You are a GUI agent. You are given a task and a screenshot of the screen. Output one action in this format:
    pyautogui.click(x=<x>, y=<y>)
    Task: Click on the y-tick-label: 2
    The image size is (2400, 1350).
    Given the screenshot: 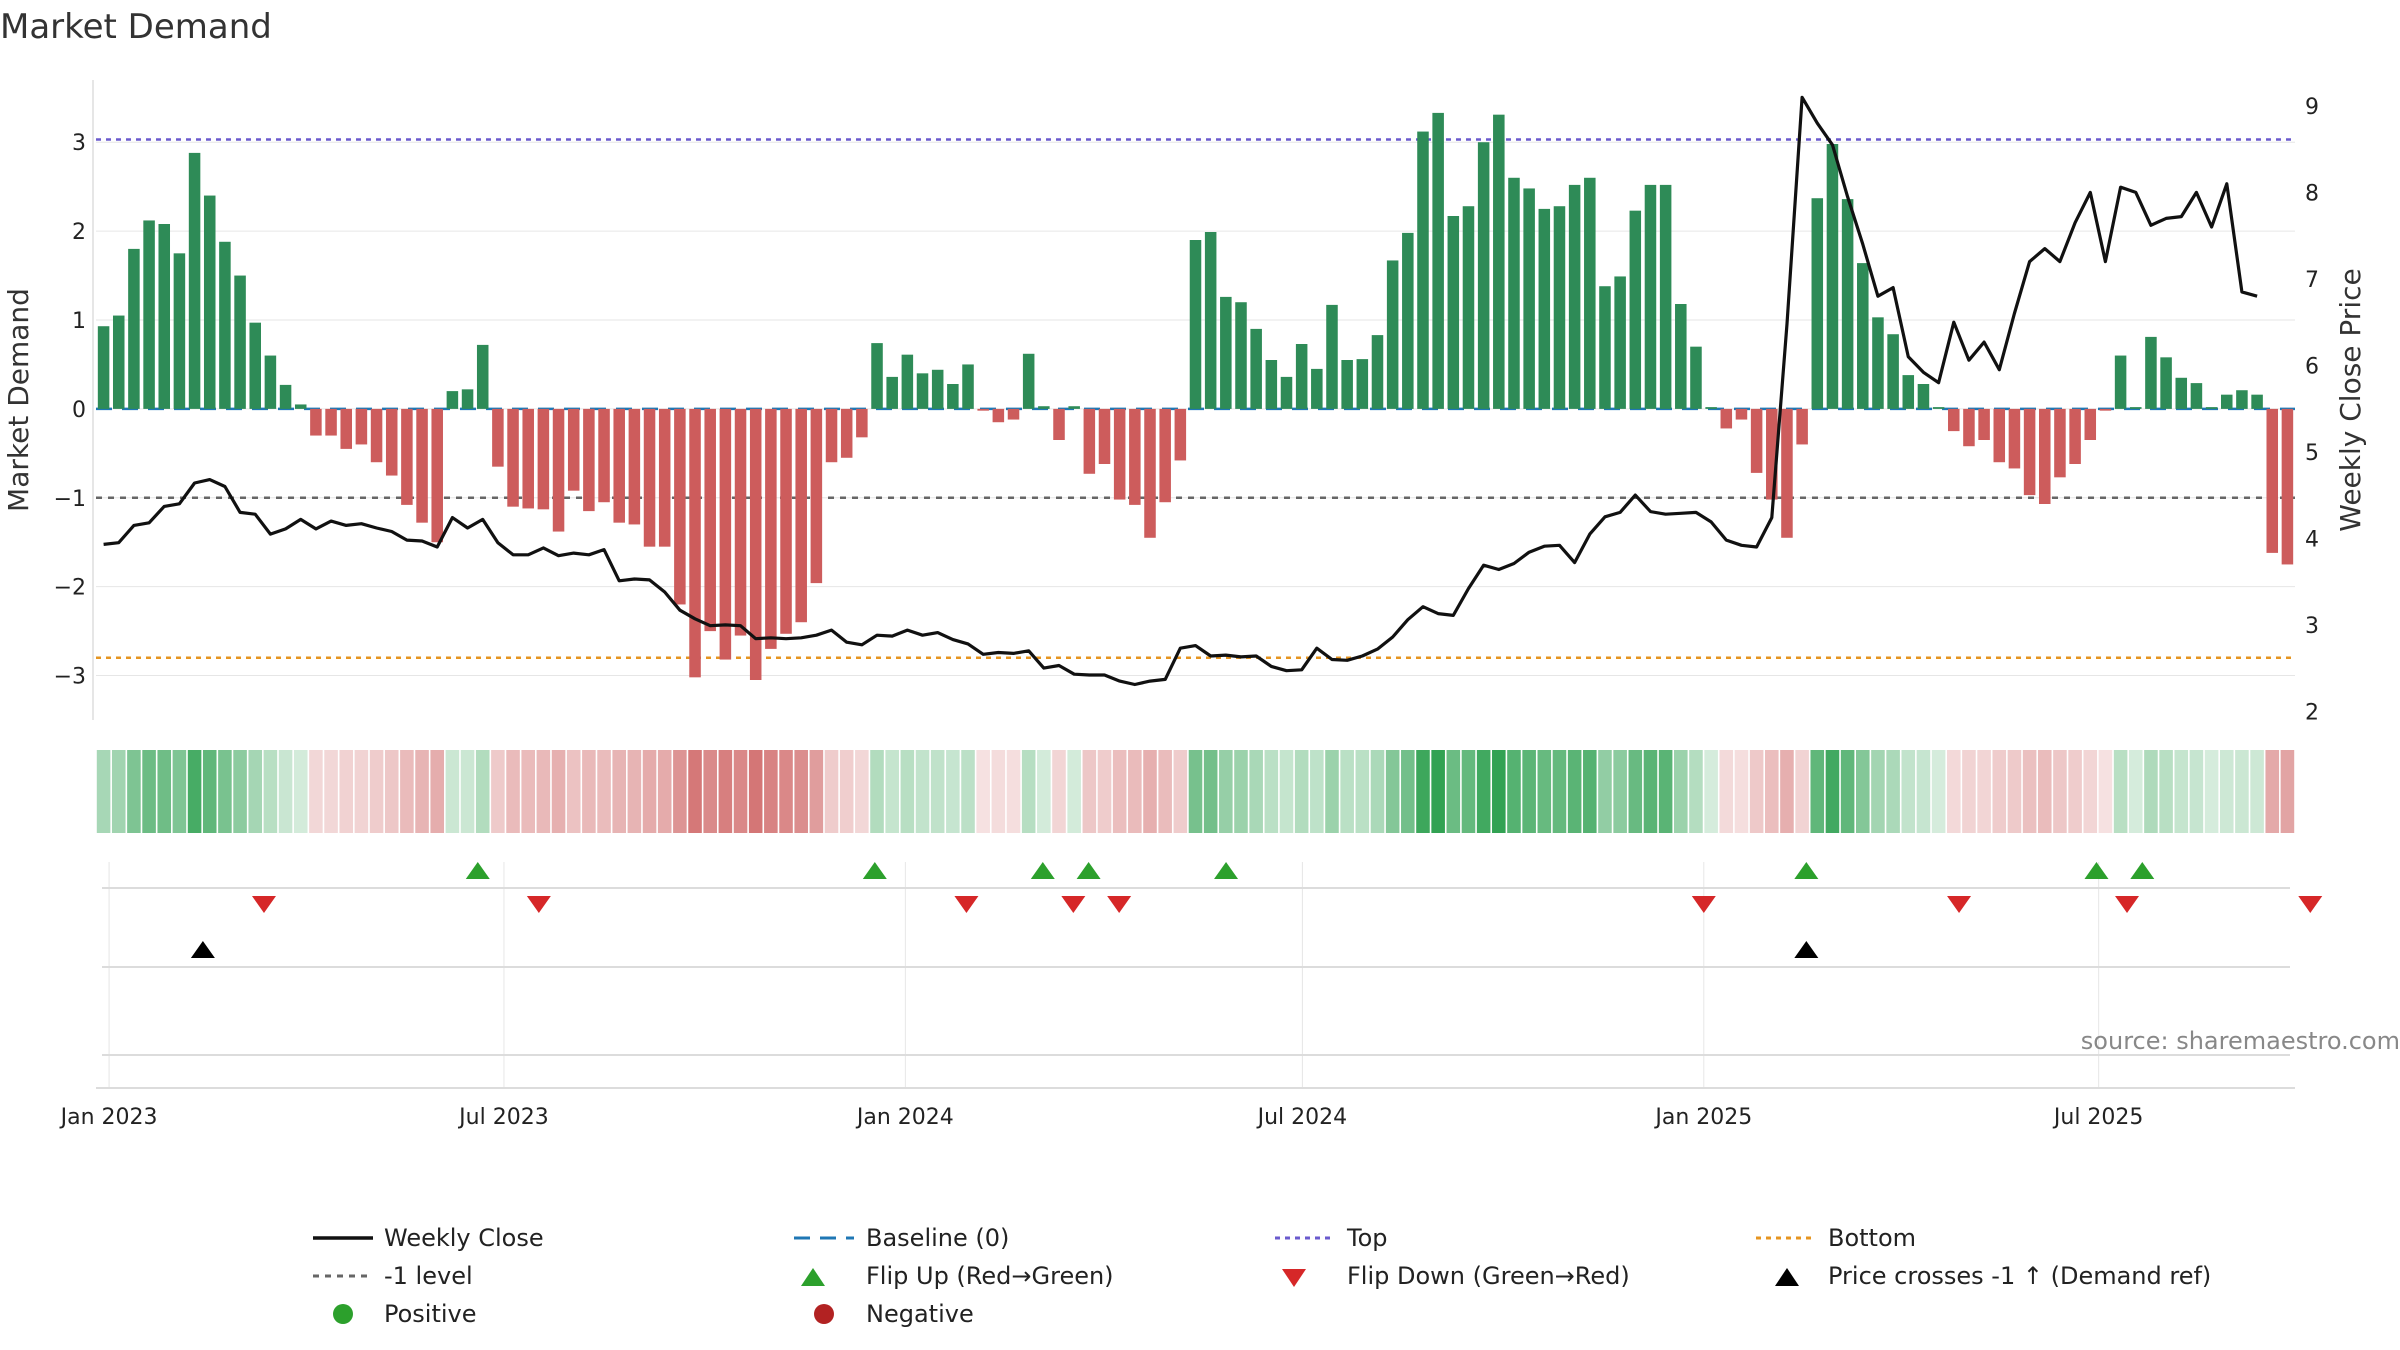 What is the action you would take?
    pyautogui.click(x=79, y=232)
    